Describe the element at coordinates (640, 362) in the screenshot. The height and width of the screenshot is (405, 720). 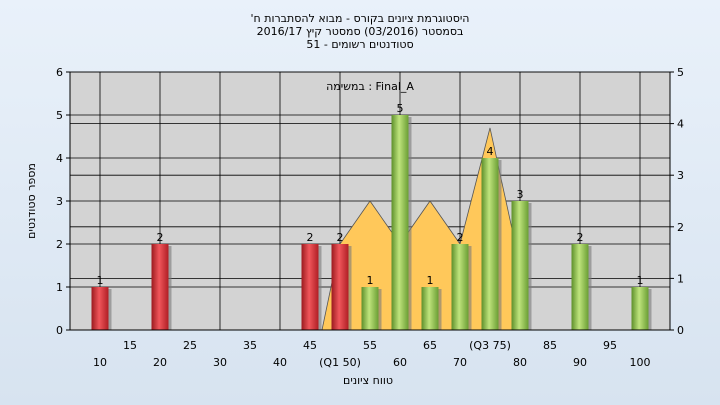
I see `x-tick-label: 100` at that location.